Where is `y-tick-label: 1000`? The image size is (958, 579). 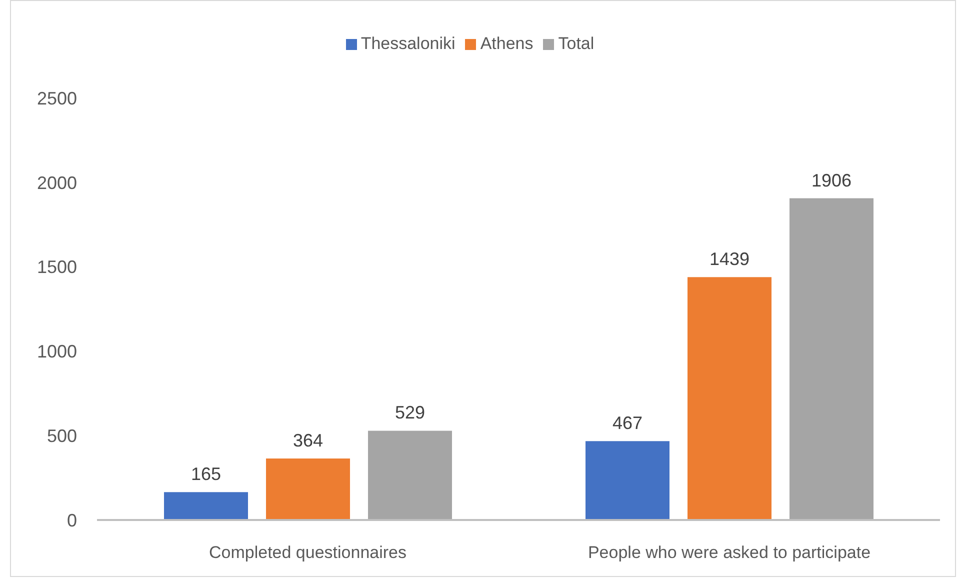 y-tick-label: 1000 is located at coordinates (56, 352).